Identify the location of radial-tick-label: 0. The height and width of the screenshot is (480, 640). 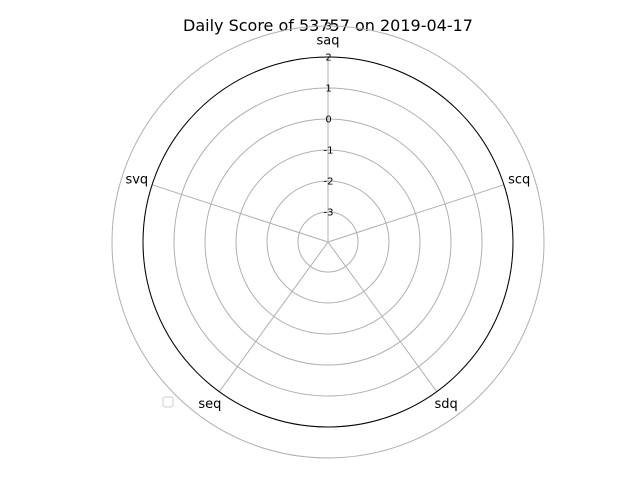
(328, 120).